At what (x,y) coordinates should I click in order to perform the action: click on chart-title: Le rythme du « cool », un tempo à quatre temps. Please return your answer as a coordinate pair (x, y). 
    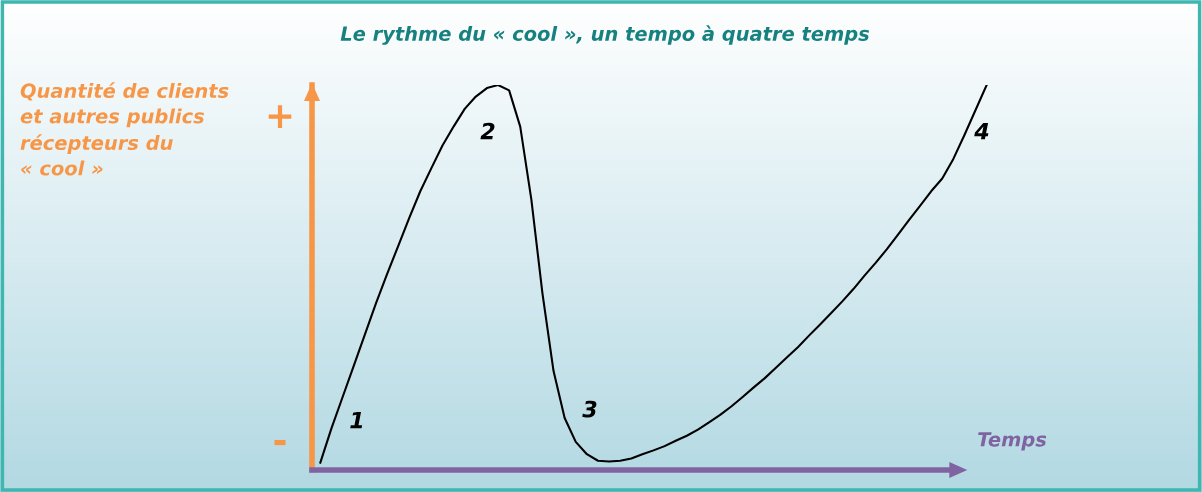
    Looking at the image, I should click on (605, 35).